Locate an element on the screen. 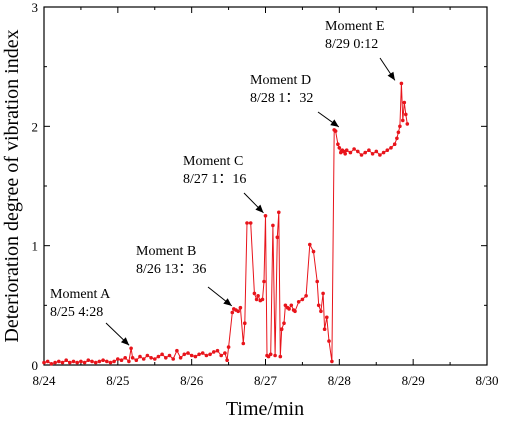 This screenshot has height=422, width=505. annotation-sublabel: 8/26 13：36 is located at coordinates (171, 269).